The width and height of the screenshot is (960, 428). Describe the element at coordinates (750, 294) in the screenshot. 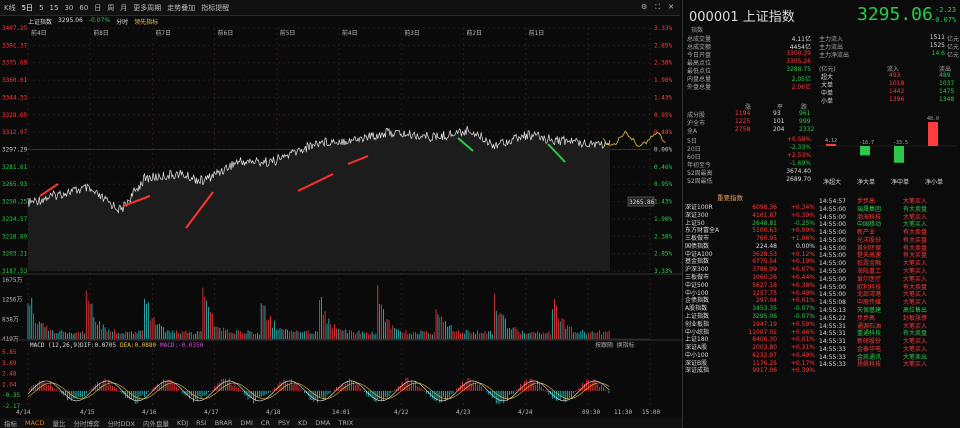

I see `index-row: 中小100 1257.75 +0.49%` at that location.